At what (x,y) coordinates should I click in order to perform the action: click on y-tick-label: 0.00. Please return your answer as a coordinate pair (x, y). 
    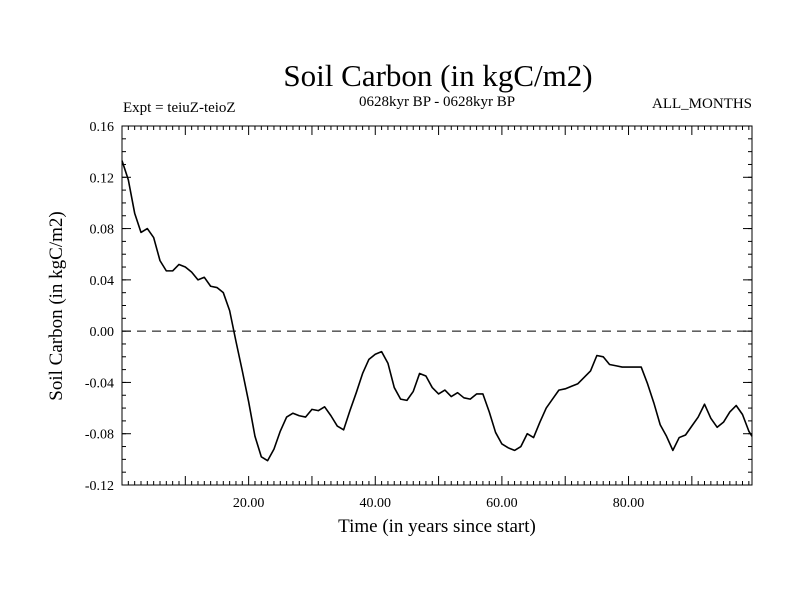
    Looking at the image, I should click on (102, 332).